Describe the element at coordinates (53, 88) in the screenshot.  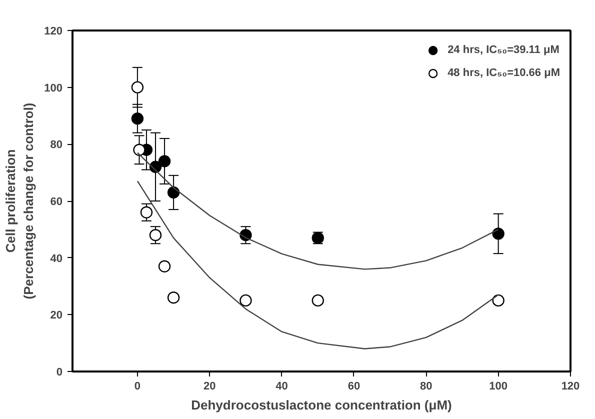
I see `y-tick-label: 100` at that location.